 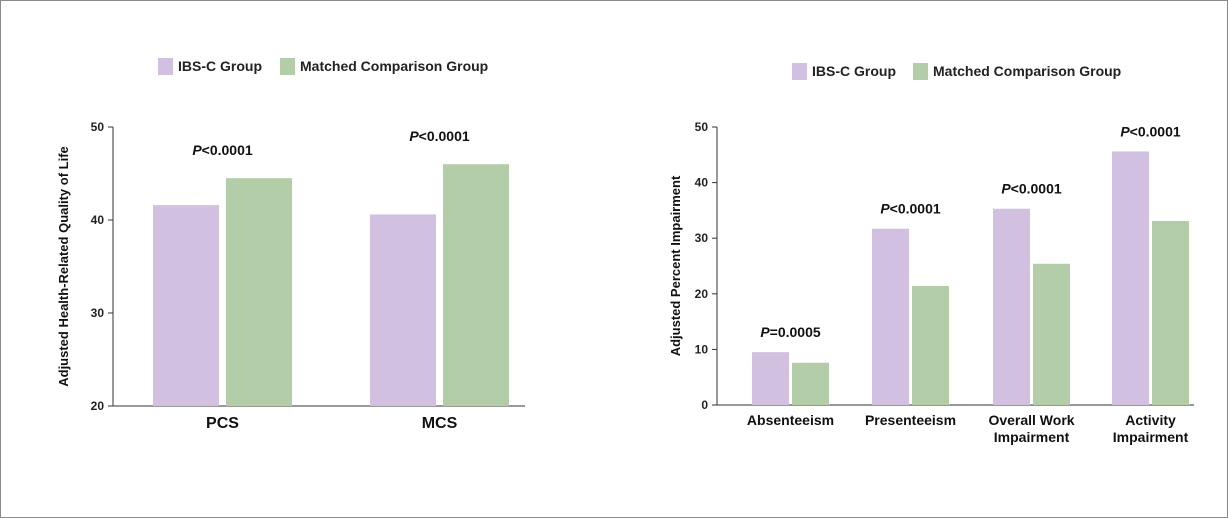 What do you see at coordinates (440, 423) in the screenshot?
I see `x-category-label: MCS` at bounding box center [440, 423].